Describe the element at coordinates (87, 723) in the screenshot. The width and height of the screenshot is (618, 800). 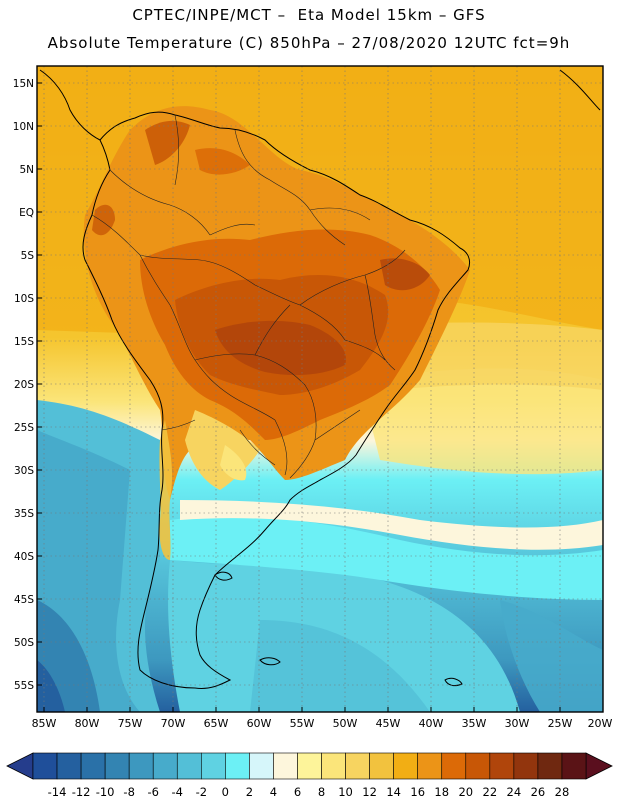
I see `lon-label: 80W` at that location.